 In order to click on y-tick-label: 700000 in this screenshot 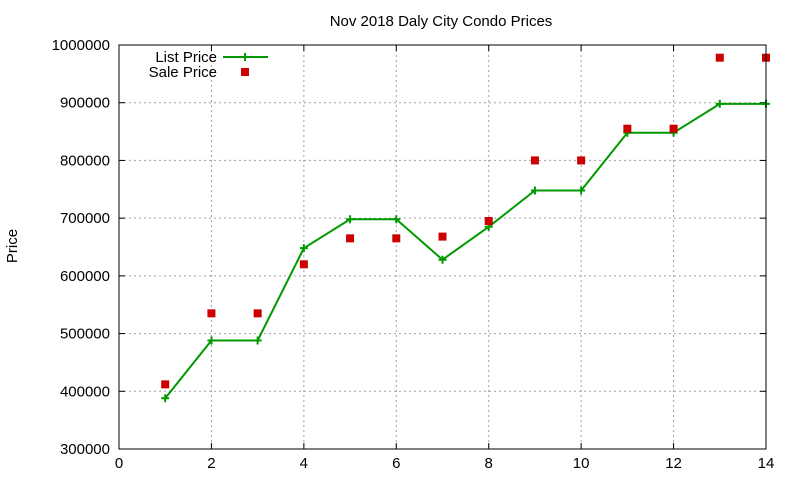, I will do `click(85, 218)`.